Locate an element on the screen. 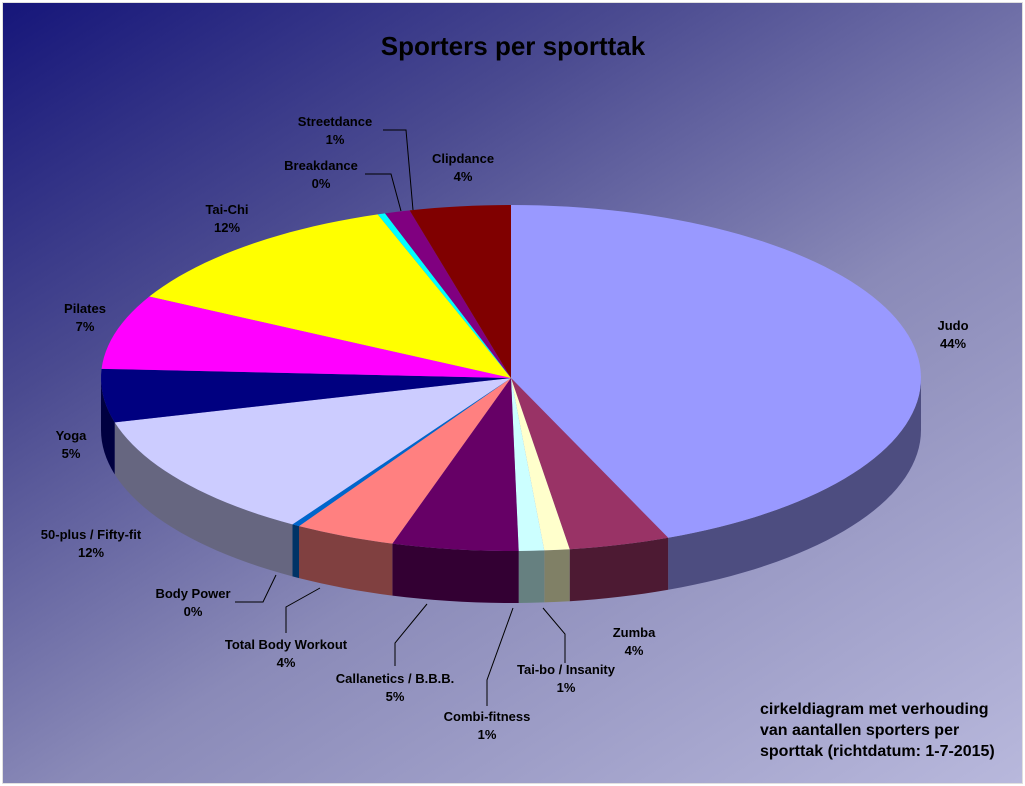 Image resolution: width=1025 pixels, height=786 pixels. slice-tai-bo-insanity is located at coordinates (540, 464).